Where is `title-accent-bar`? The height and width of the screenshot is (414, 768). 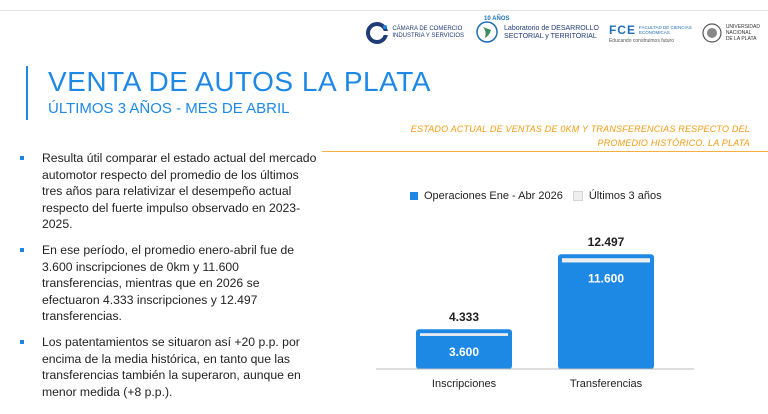
title-accent-bar is located at coordinates (27, 93).